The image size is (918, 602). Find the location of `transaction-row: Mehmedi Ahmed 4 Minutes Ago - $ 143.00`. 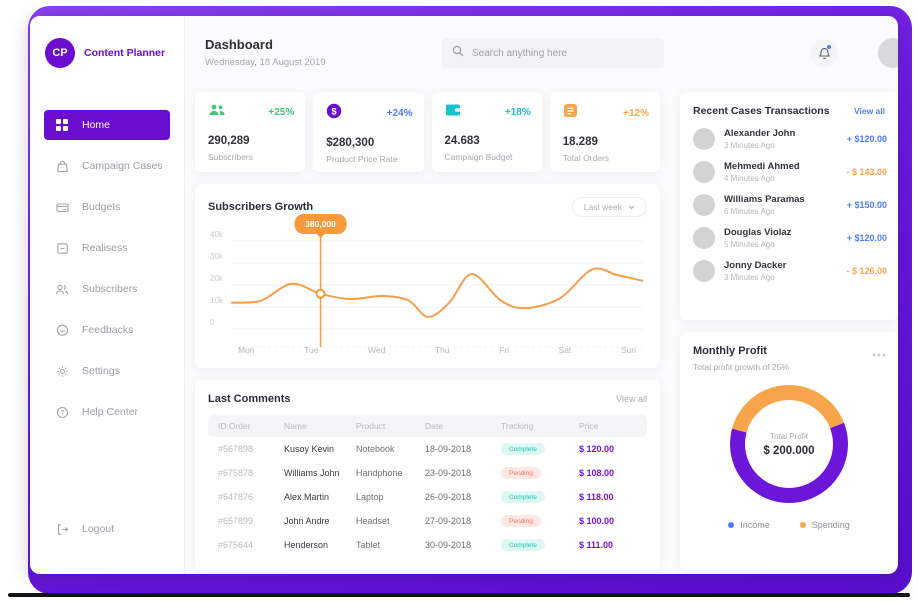

transaction-row: Mehmedi Ahmed 4 Minutes Ago - $ 143.00 is located at coordinates (791, 172).